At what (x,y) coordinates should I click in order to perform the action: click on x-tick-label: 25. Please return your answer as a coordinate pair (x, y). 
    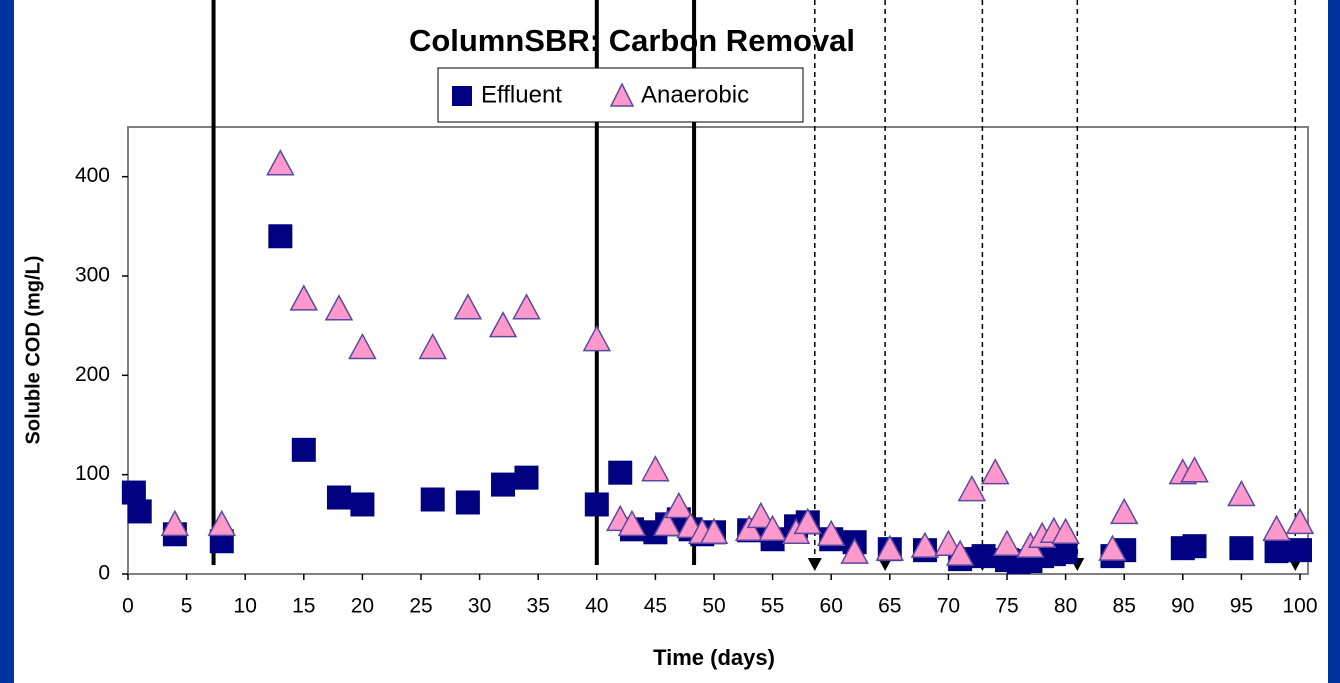
    Looking at the image, I should click on (420, 606).